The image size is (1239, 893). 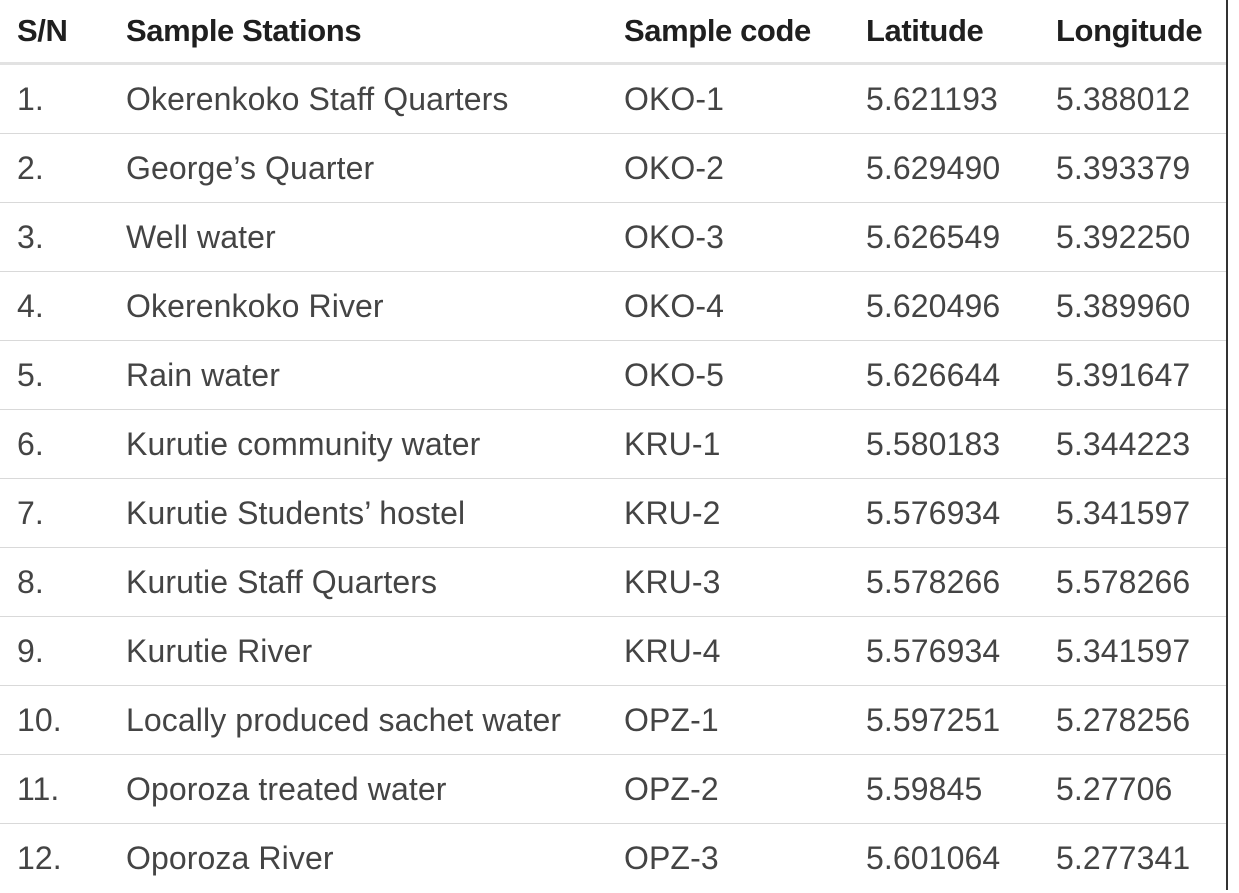 What do you see at coordinates (317, 98) in the screenshot?
I see `cell-sample-station: Okerenkoko Staff Quarters` at bounding box center [317, 98].